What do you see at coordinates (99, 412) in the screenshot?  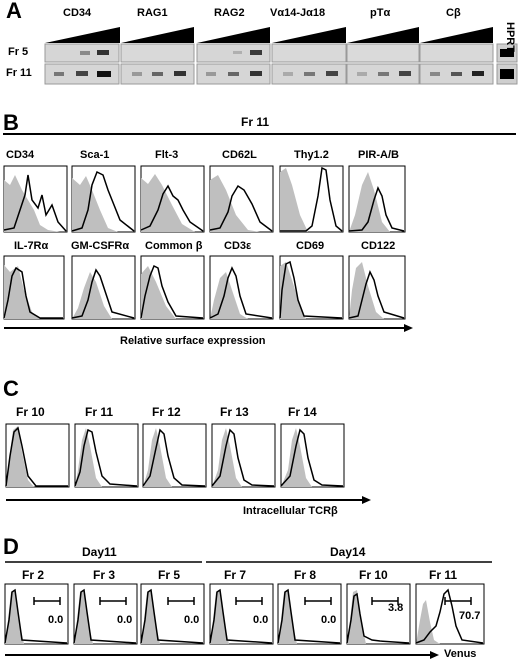 I see `fr-label-c-11: Fr 11` at bounding box center [99, 412].